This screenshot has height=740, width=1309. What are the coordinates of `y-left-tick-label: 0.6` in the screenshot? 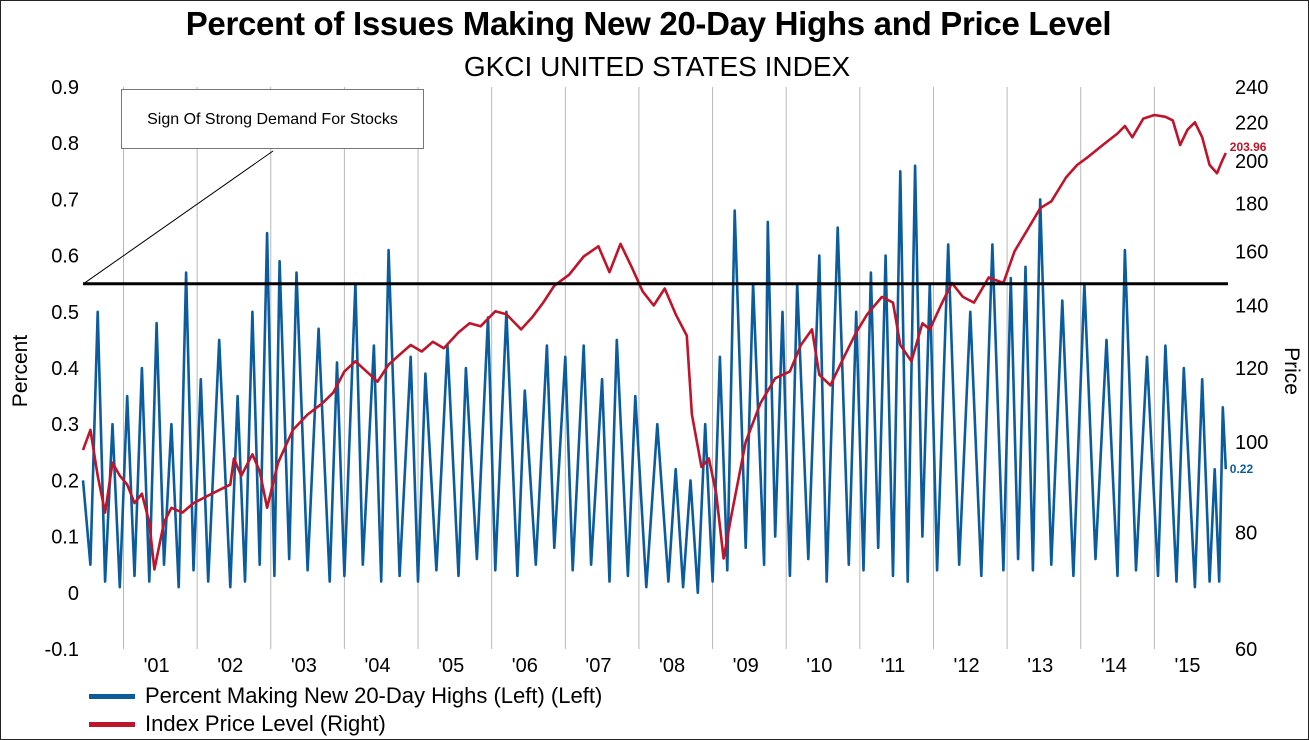 It's located at (65, 257).